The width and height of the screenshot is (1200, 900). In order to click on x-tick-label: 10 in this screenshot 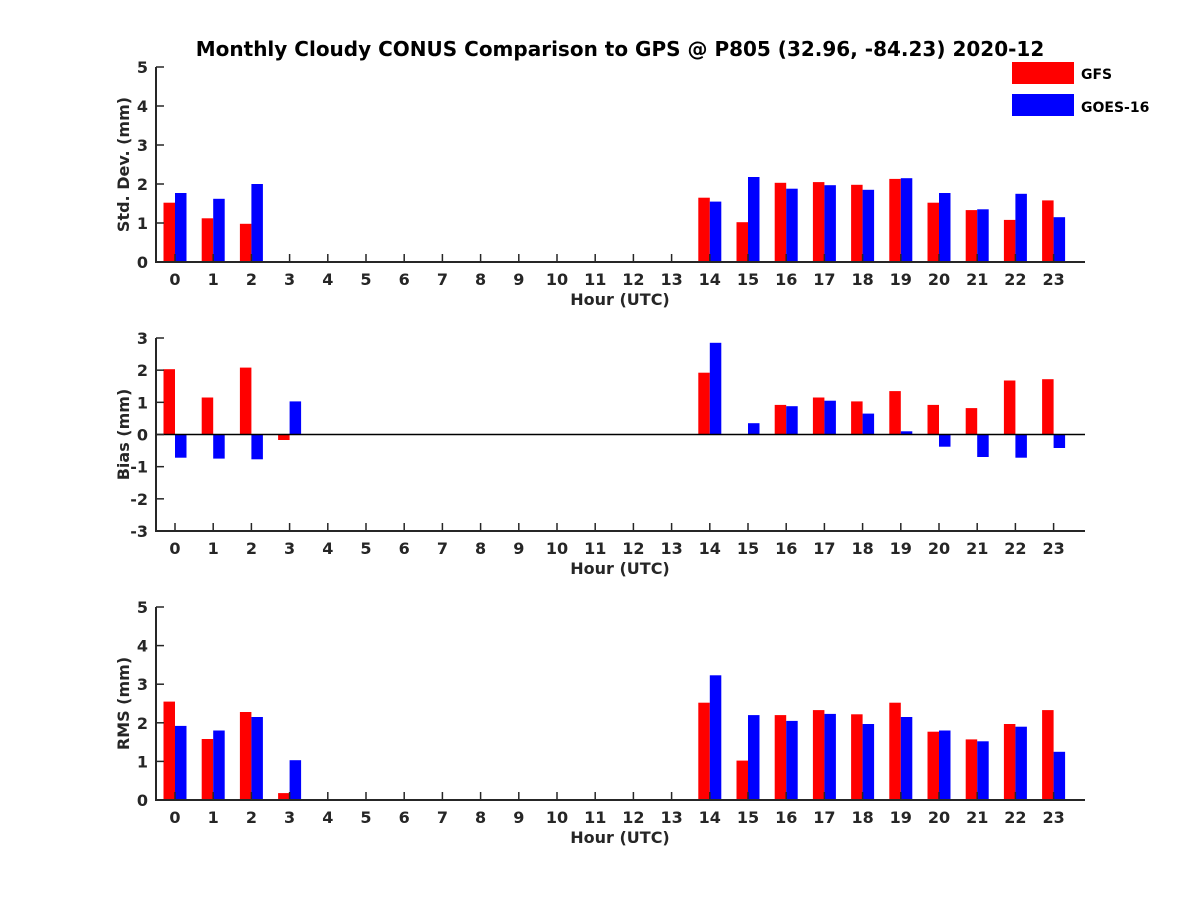, I will do `click(557, 548)`.